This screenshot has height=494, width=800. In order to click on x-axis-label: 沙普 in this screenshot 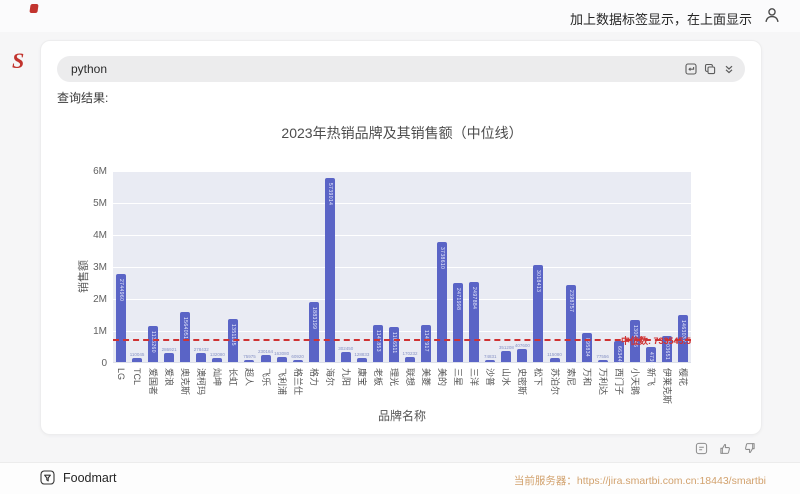, I will do `click(490, 377)`.